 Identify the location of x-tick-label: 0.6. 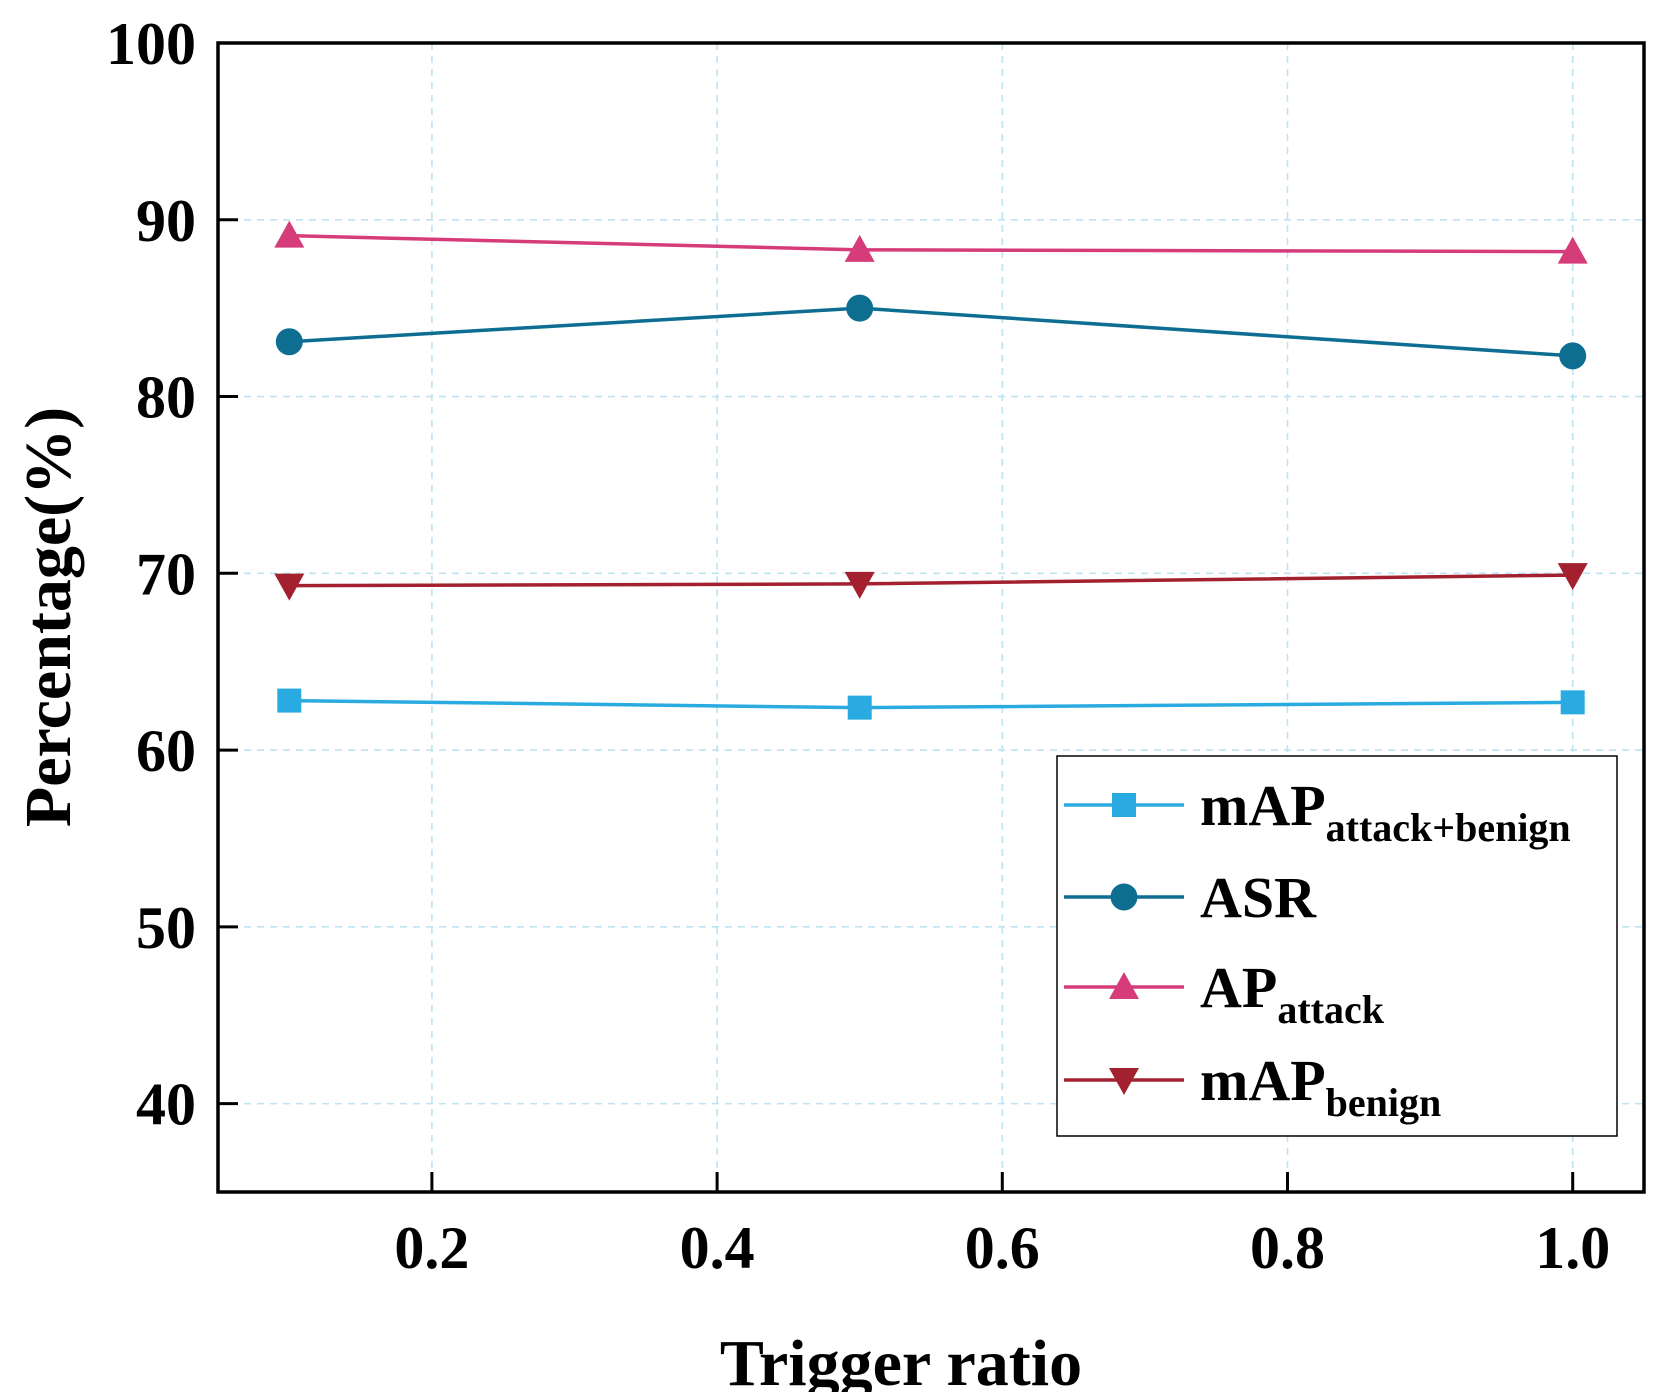
(1002, 1248).